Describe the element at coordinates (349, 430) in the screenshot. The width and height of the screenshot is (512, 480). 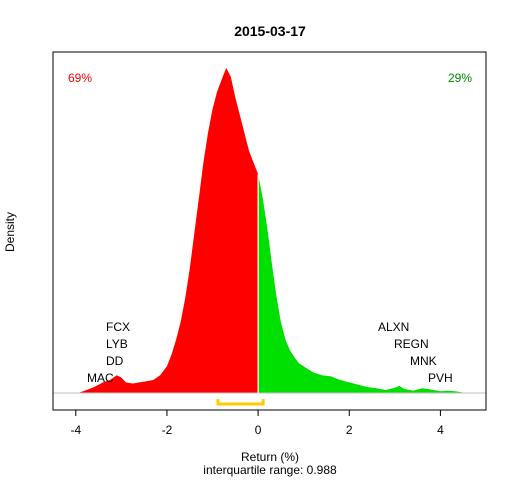
I see `x-tick-label: 2` at that location.